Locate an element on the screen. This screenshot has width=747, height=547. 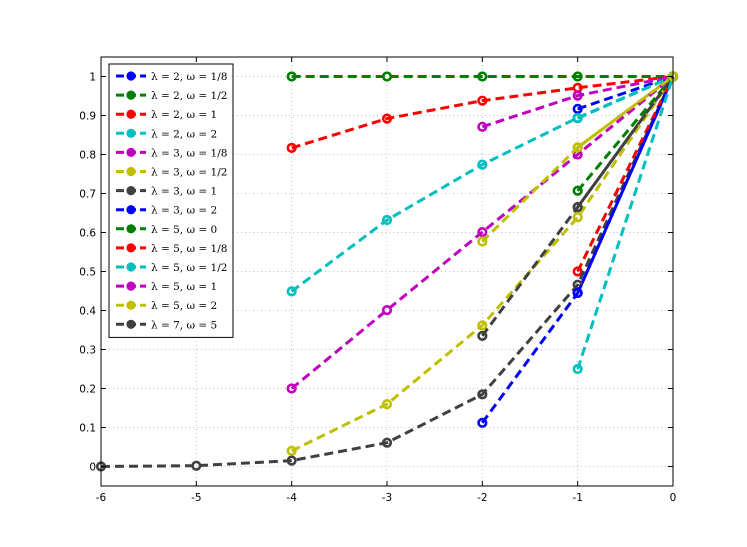
y-tick-label: 0 is located at coordinates (92, 468).